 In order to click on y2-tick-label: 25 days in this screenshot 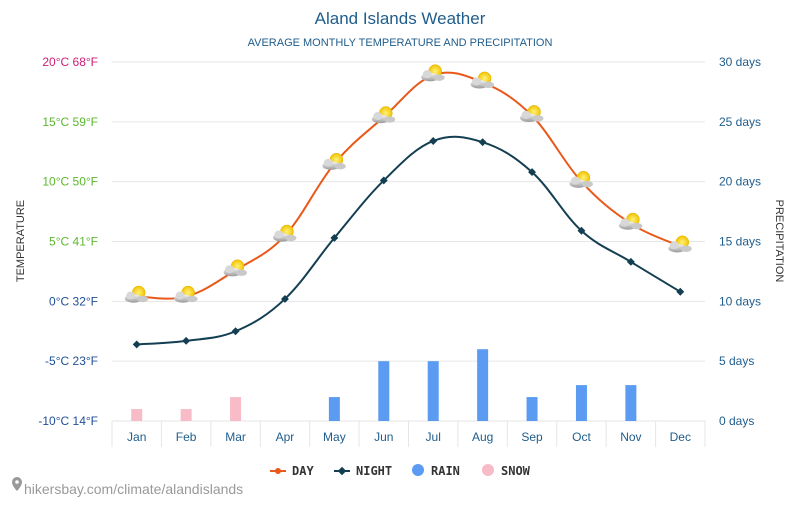, I will do `click(740, 122)`.